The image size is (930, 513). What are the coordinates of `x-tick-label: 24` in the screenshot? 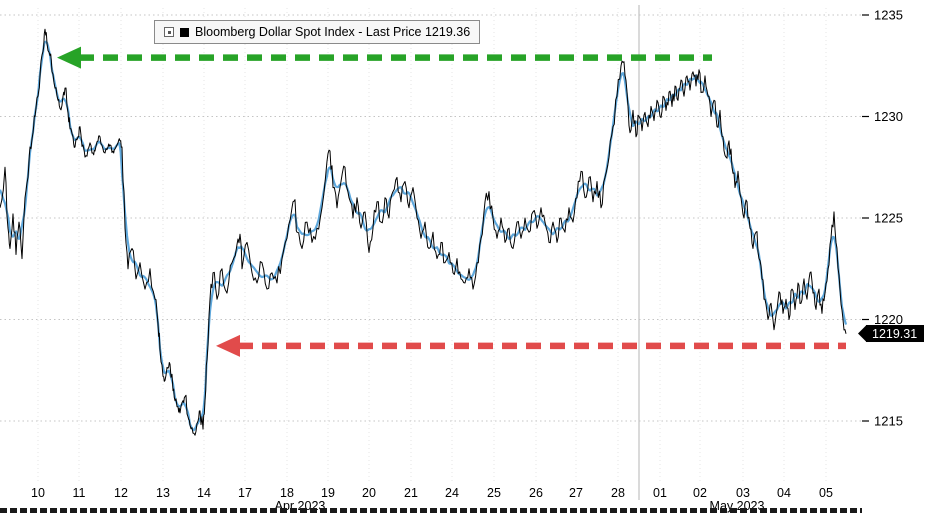 It's located at (452, 493).